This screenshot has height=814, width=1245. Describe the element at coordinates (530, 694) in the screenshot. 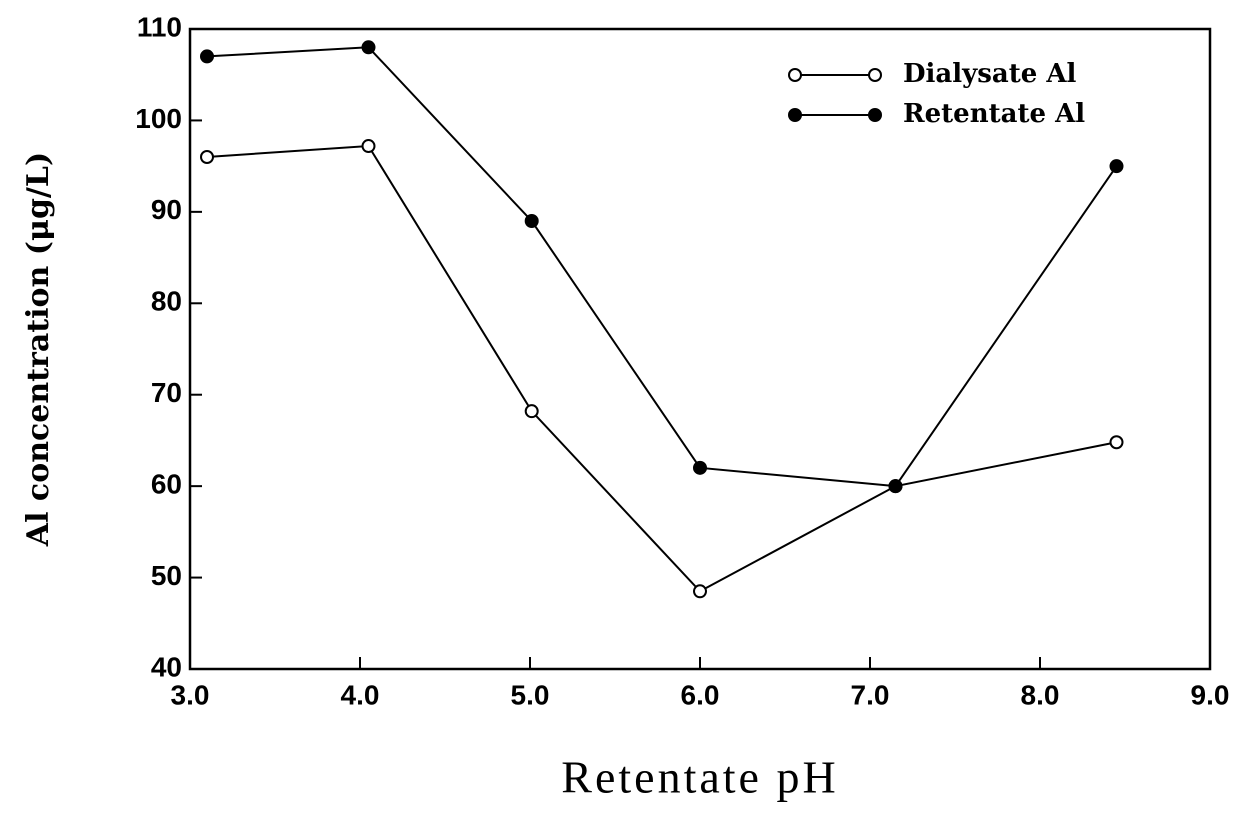

I see `x-tick-label: 5.0` at that location.